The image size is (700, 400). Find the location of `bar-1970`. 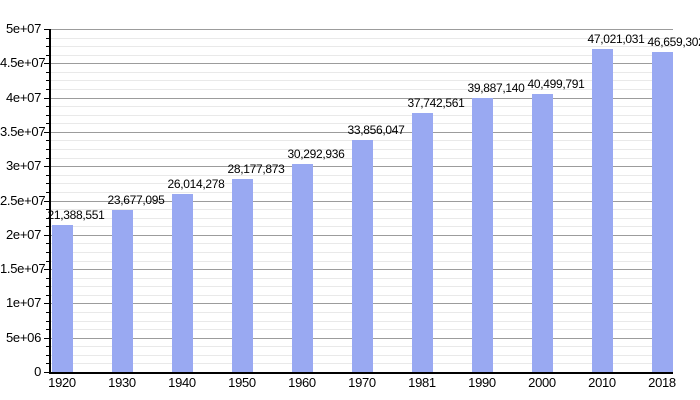

bar-1970 is located at coordinates (362, 256).